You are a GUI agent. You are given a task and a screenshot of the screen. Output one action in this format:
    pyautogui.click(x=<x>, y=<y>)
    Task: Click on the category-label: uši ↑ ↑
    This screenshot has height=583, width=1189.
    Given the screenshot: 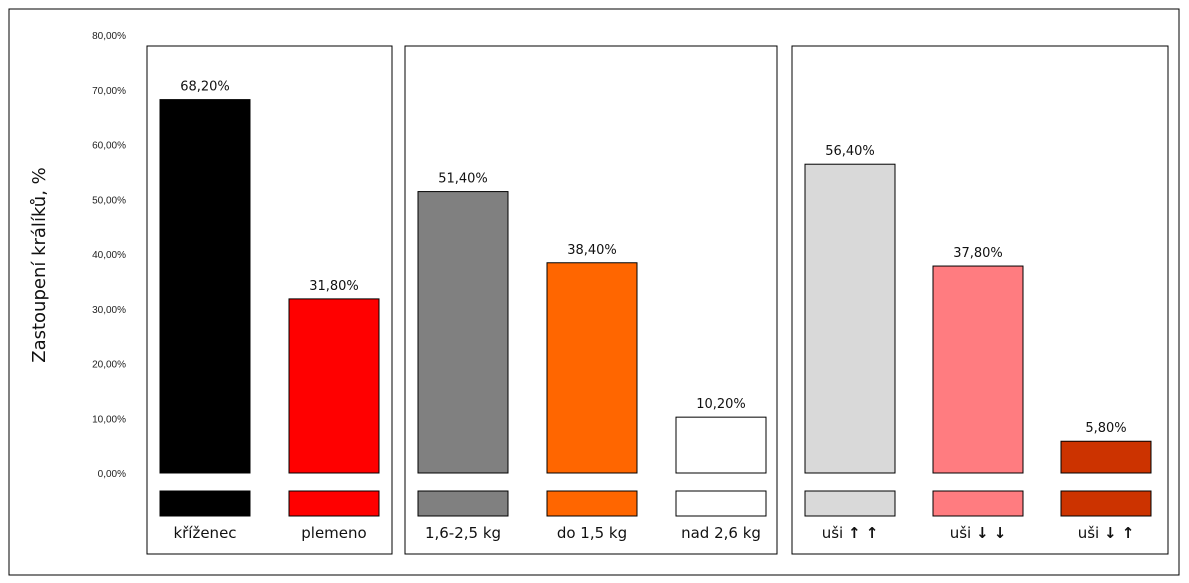 What is the action you would take?
    pyautogui.click(x=850, y=533)
    